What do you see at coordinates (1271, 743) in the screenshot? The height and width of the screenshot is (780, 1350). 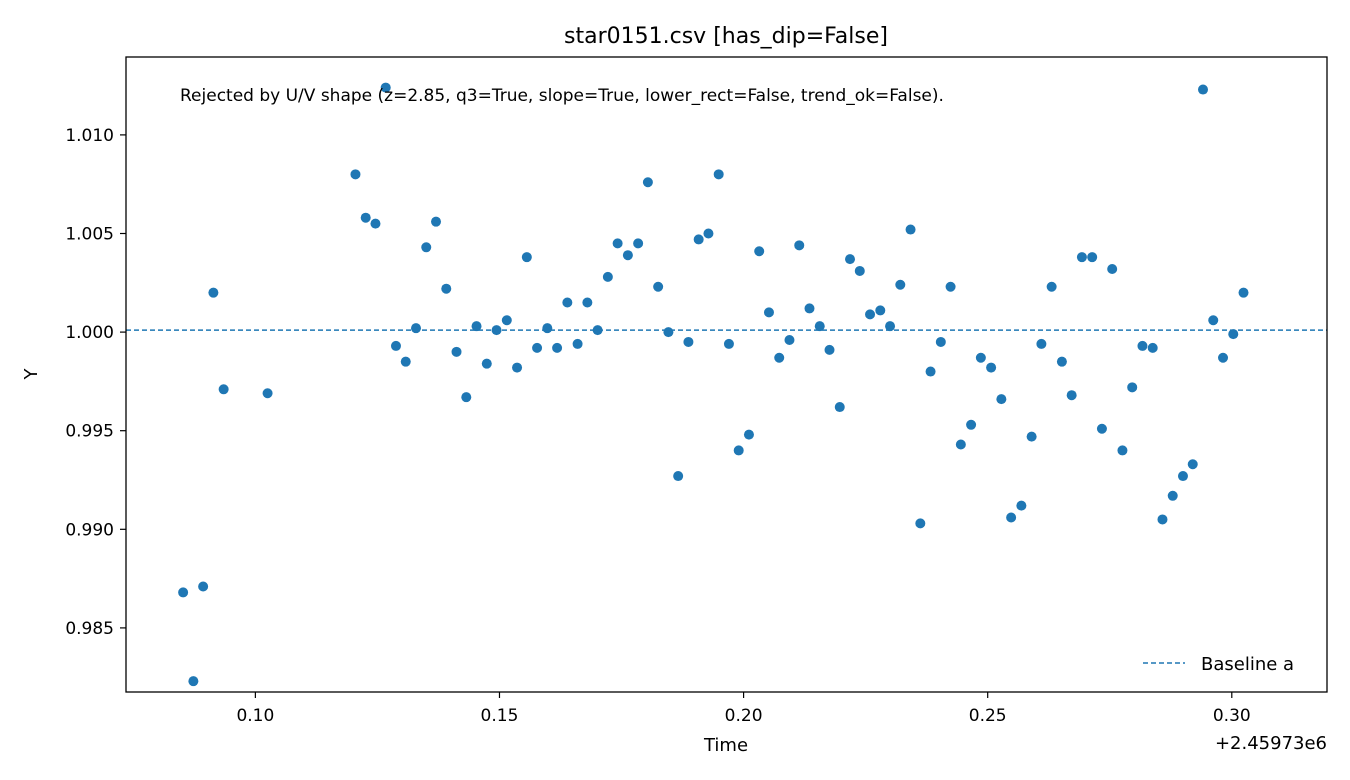 I see `x-axis-offset-label: +2.45973e6` at bounding box center [1271, 743].